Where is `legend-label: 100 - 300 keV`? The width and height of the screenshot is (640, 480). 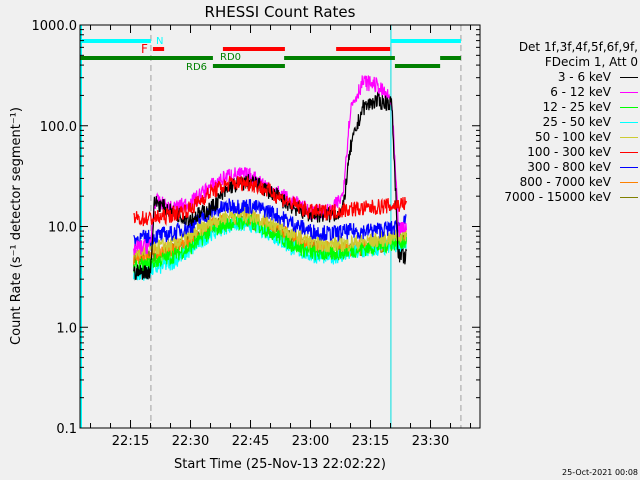 legend-label: 100 - 300 keV is located at coordinates (569, 152).